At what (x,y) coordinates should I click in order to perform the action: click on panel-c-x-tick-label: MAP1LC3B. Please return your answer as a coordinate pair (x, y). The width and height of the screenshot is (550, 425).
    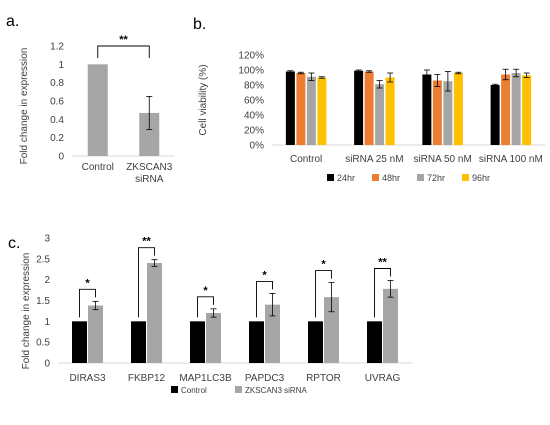
    Looking at the image, I should click on (205, 378).